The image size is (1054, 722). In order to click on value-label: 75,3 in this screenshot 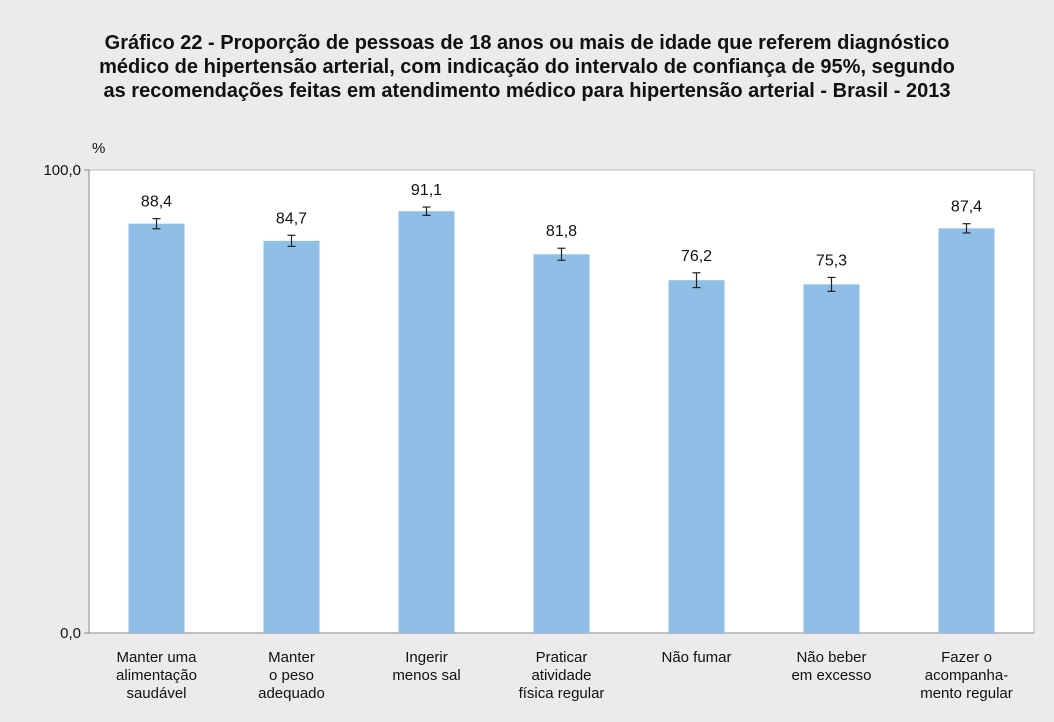, I will do `click(831, 260)`.